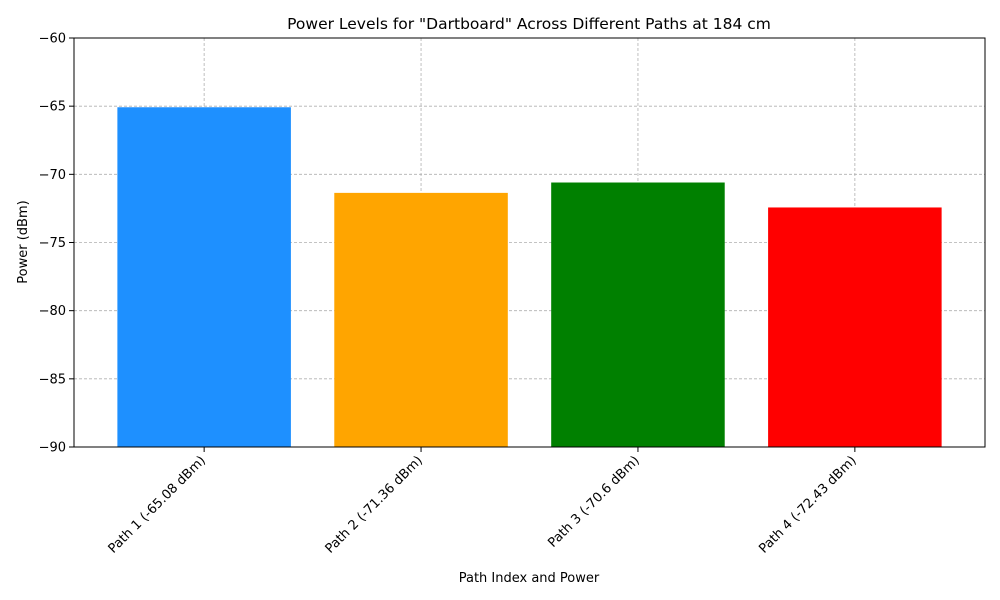 Image resolution: width=1000 pixels, height=600 pixels. Describe the element at coordinates (157, 504) in the screenshot. I see `x-tick-label: Path 1 (-65.08 dBm)` at that location.